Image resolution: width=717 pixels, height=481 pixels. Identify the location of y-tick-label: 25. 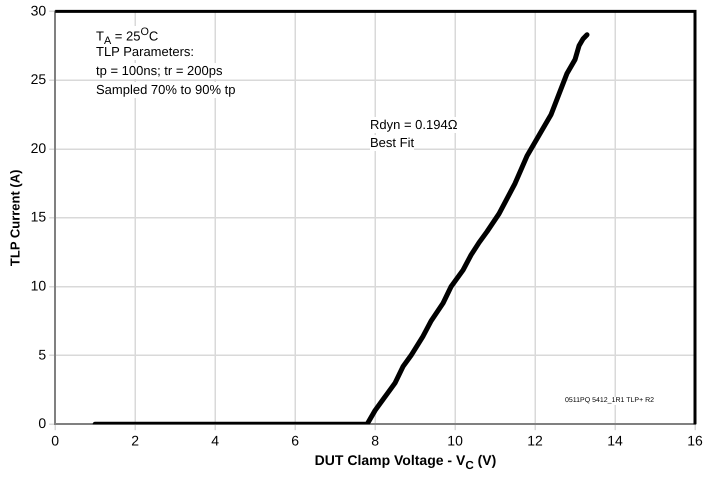
(38, 79).